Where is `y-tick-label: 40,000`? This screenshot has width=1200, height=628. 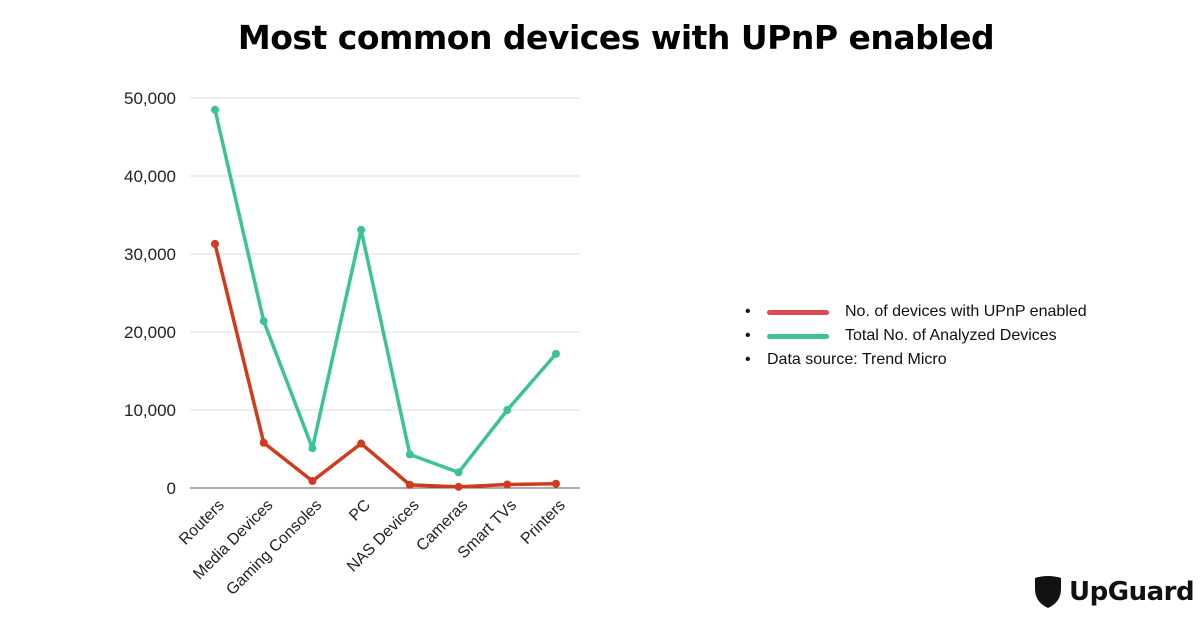
y-tick-label: 40,000 is located at coordinates (150, 176).